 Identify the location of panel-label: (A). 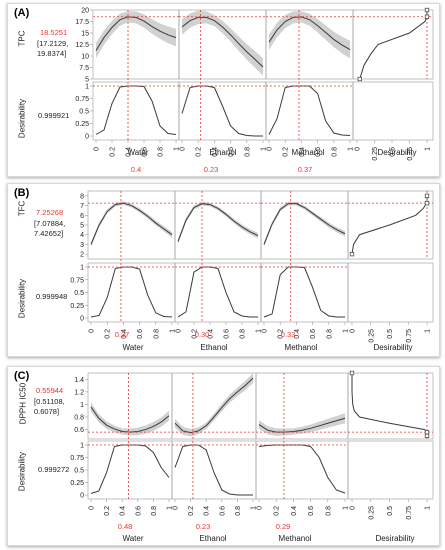
(22, 13).